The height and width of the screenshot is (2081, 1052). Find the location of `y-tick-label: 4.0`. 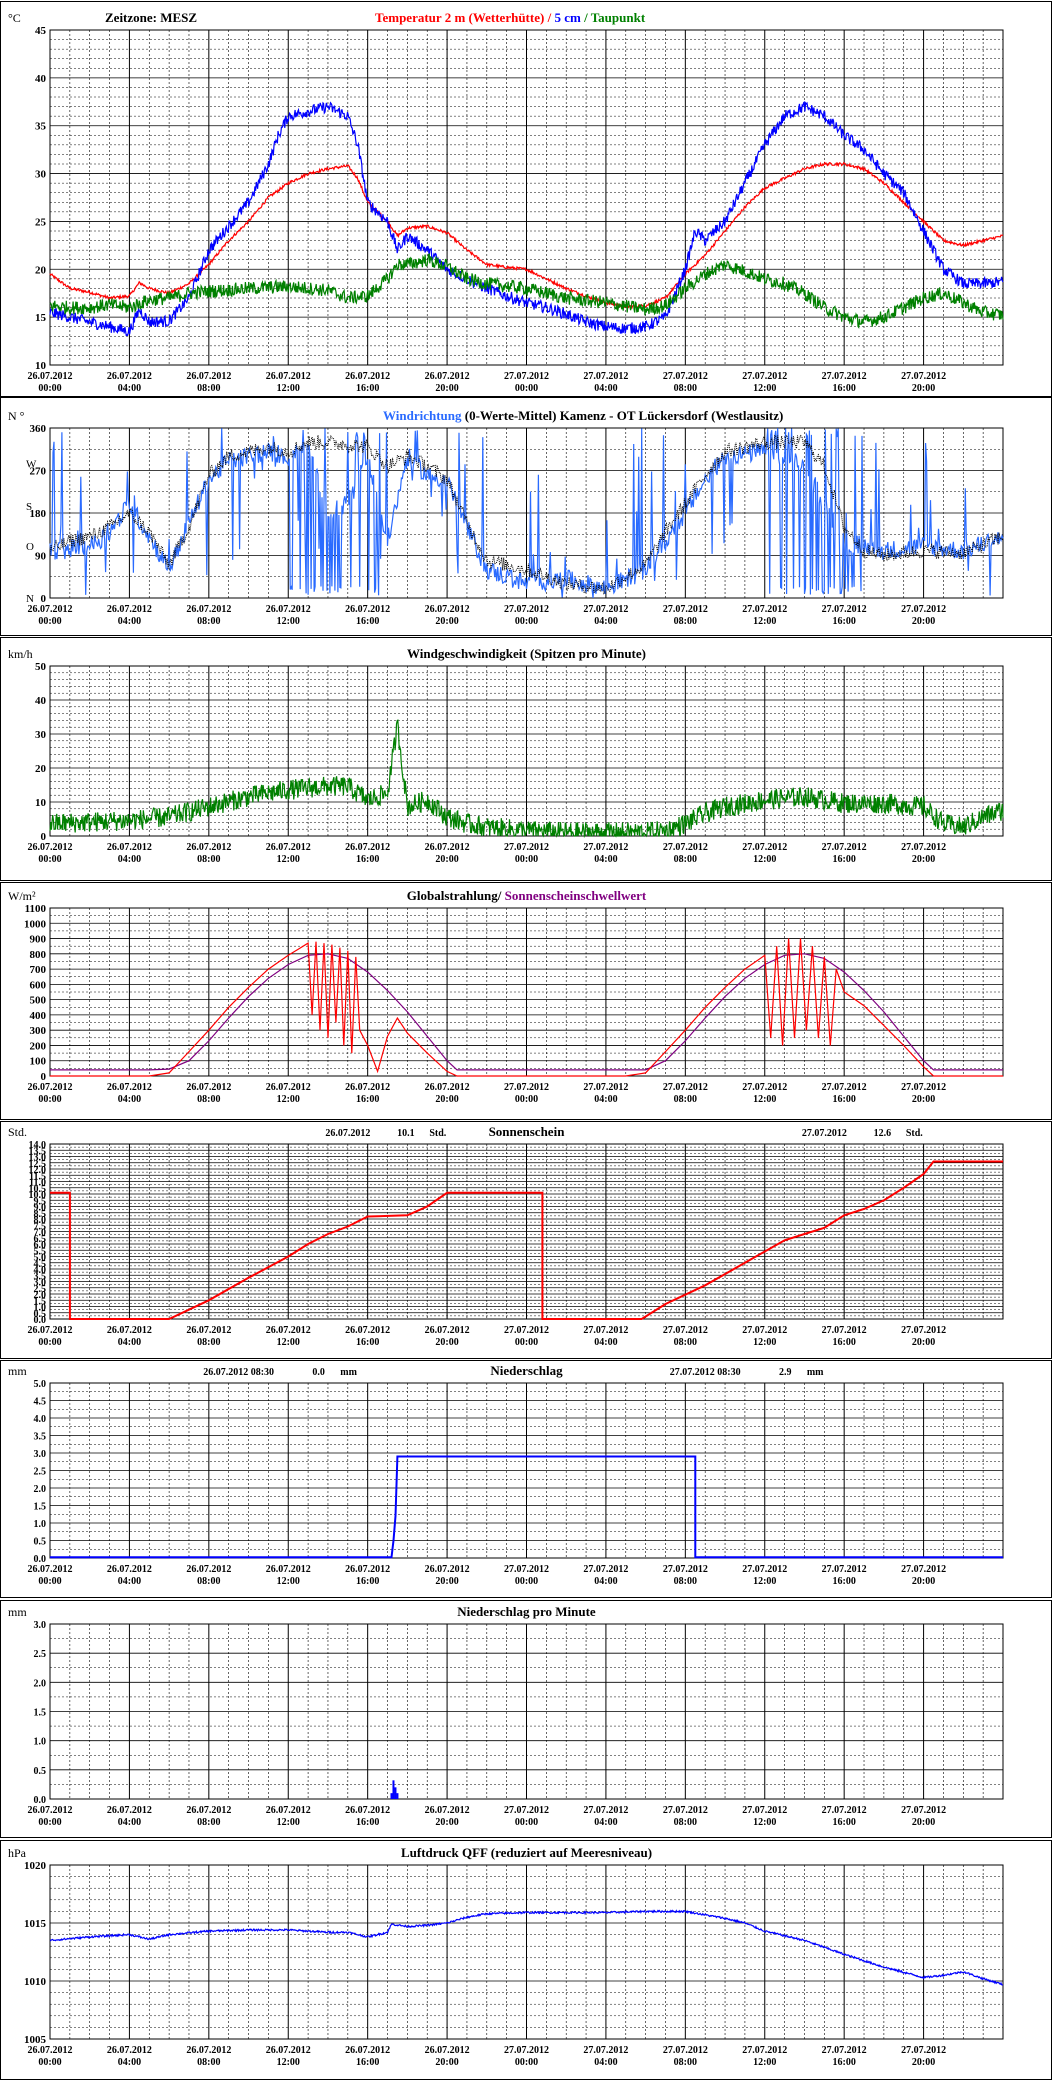

y-tick-label: 4.0 is located at coordinates (40, 1419).